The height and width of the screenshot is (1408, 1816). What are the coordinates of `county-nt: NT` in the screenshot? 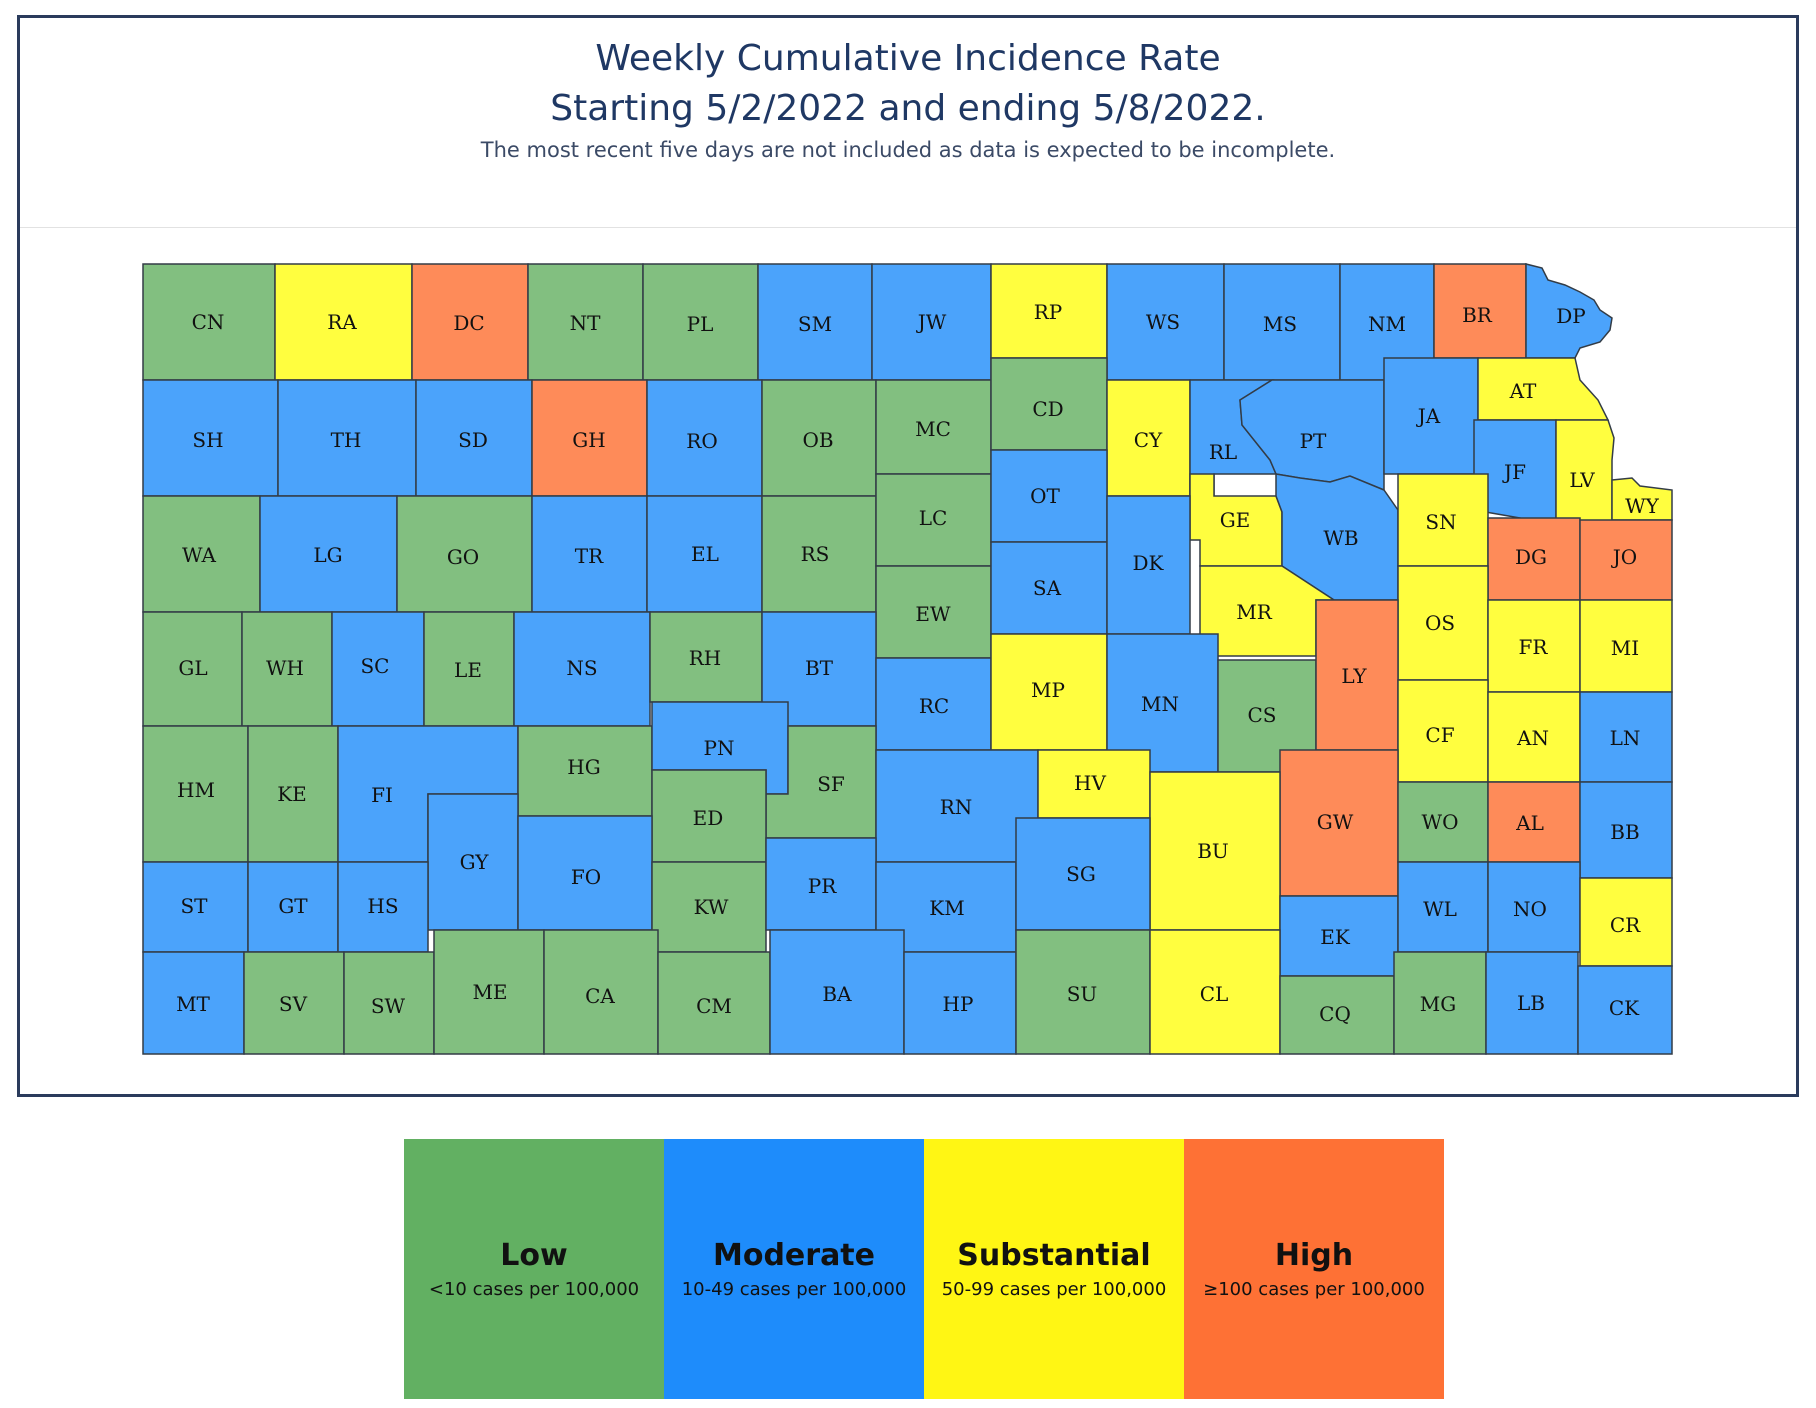 It's located at (585, 322).